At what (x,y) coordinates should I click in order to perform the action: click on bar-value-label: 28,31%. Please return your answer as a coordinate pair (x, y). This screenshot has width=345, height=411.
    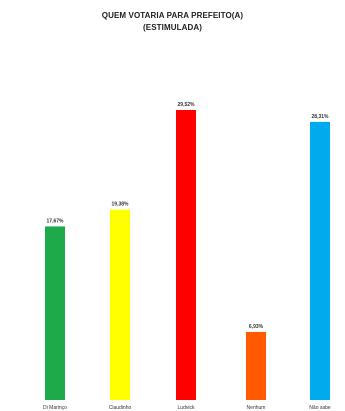
    Looking at the image, I should click on (321, 117).